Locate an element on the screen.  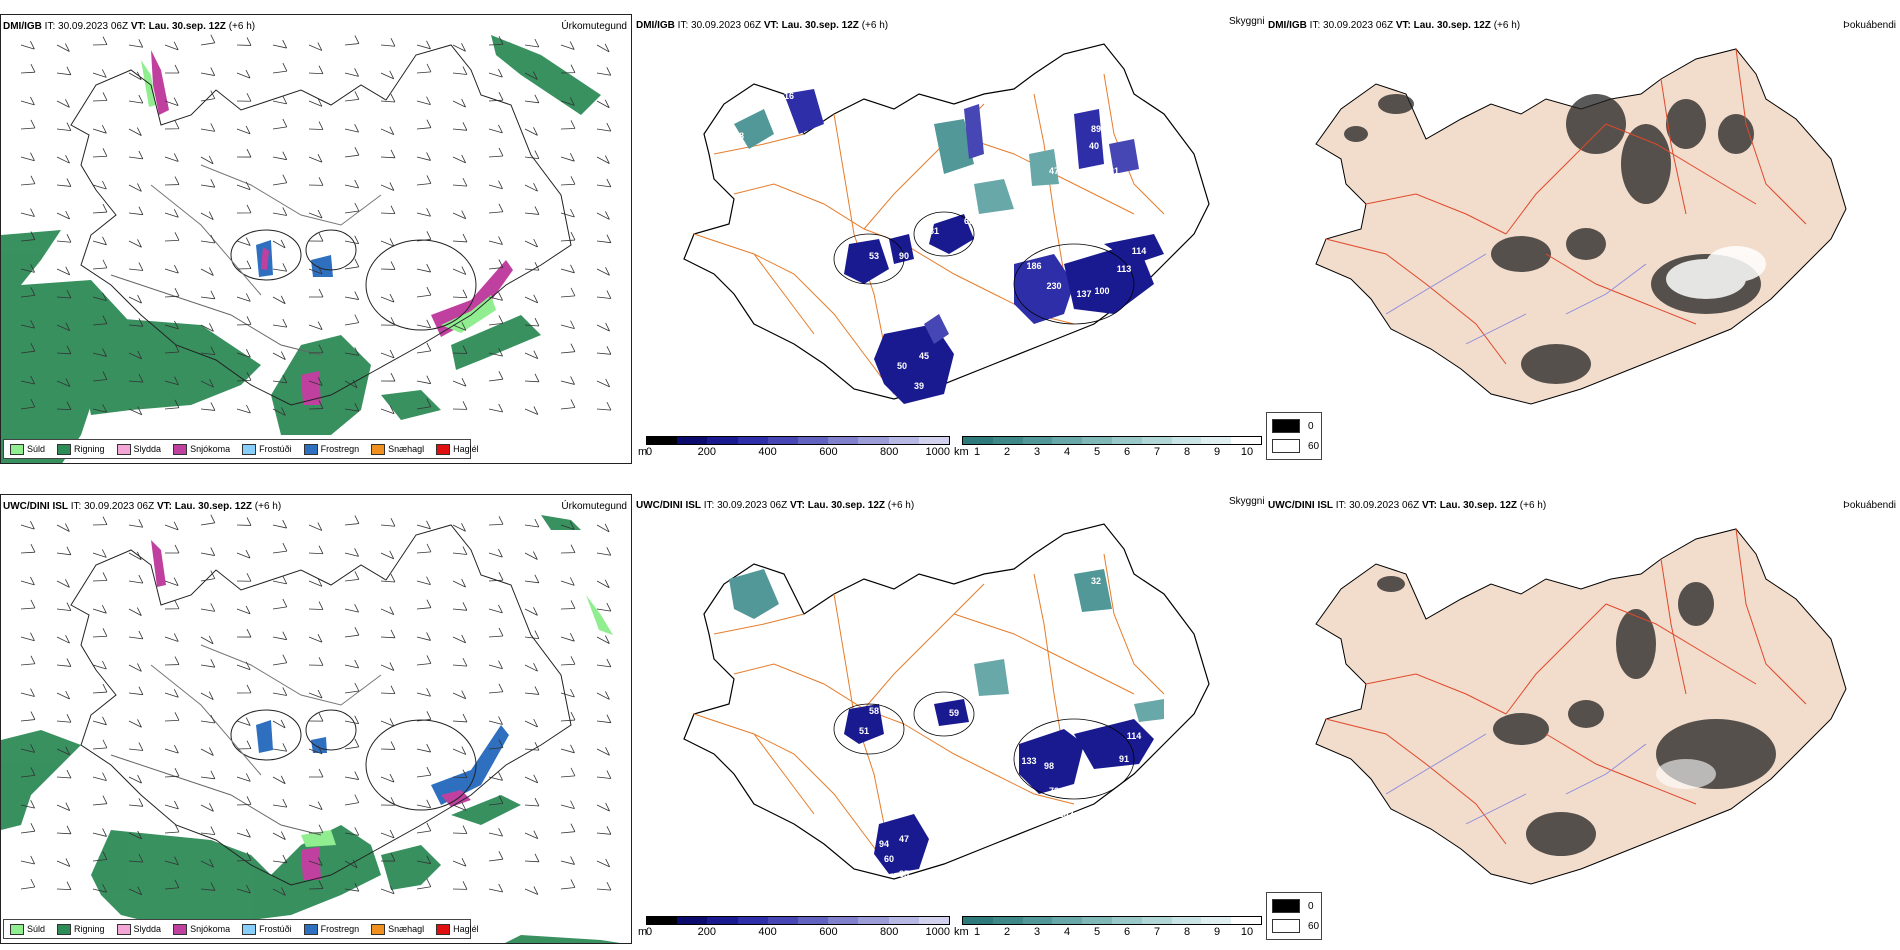
legend-label: Slydda is located at coordinates (147, 449).